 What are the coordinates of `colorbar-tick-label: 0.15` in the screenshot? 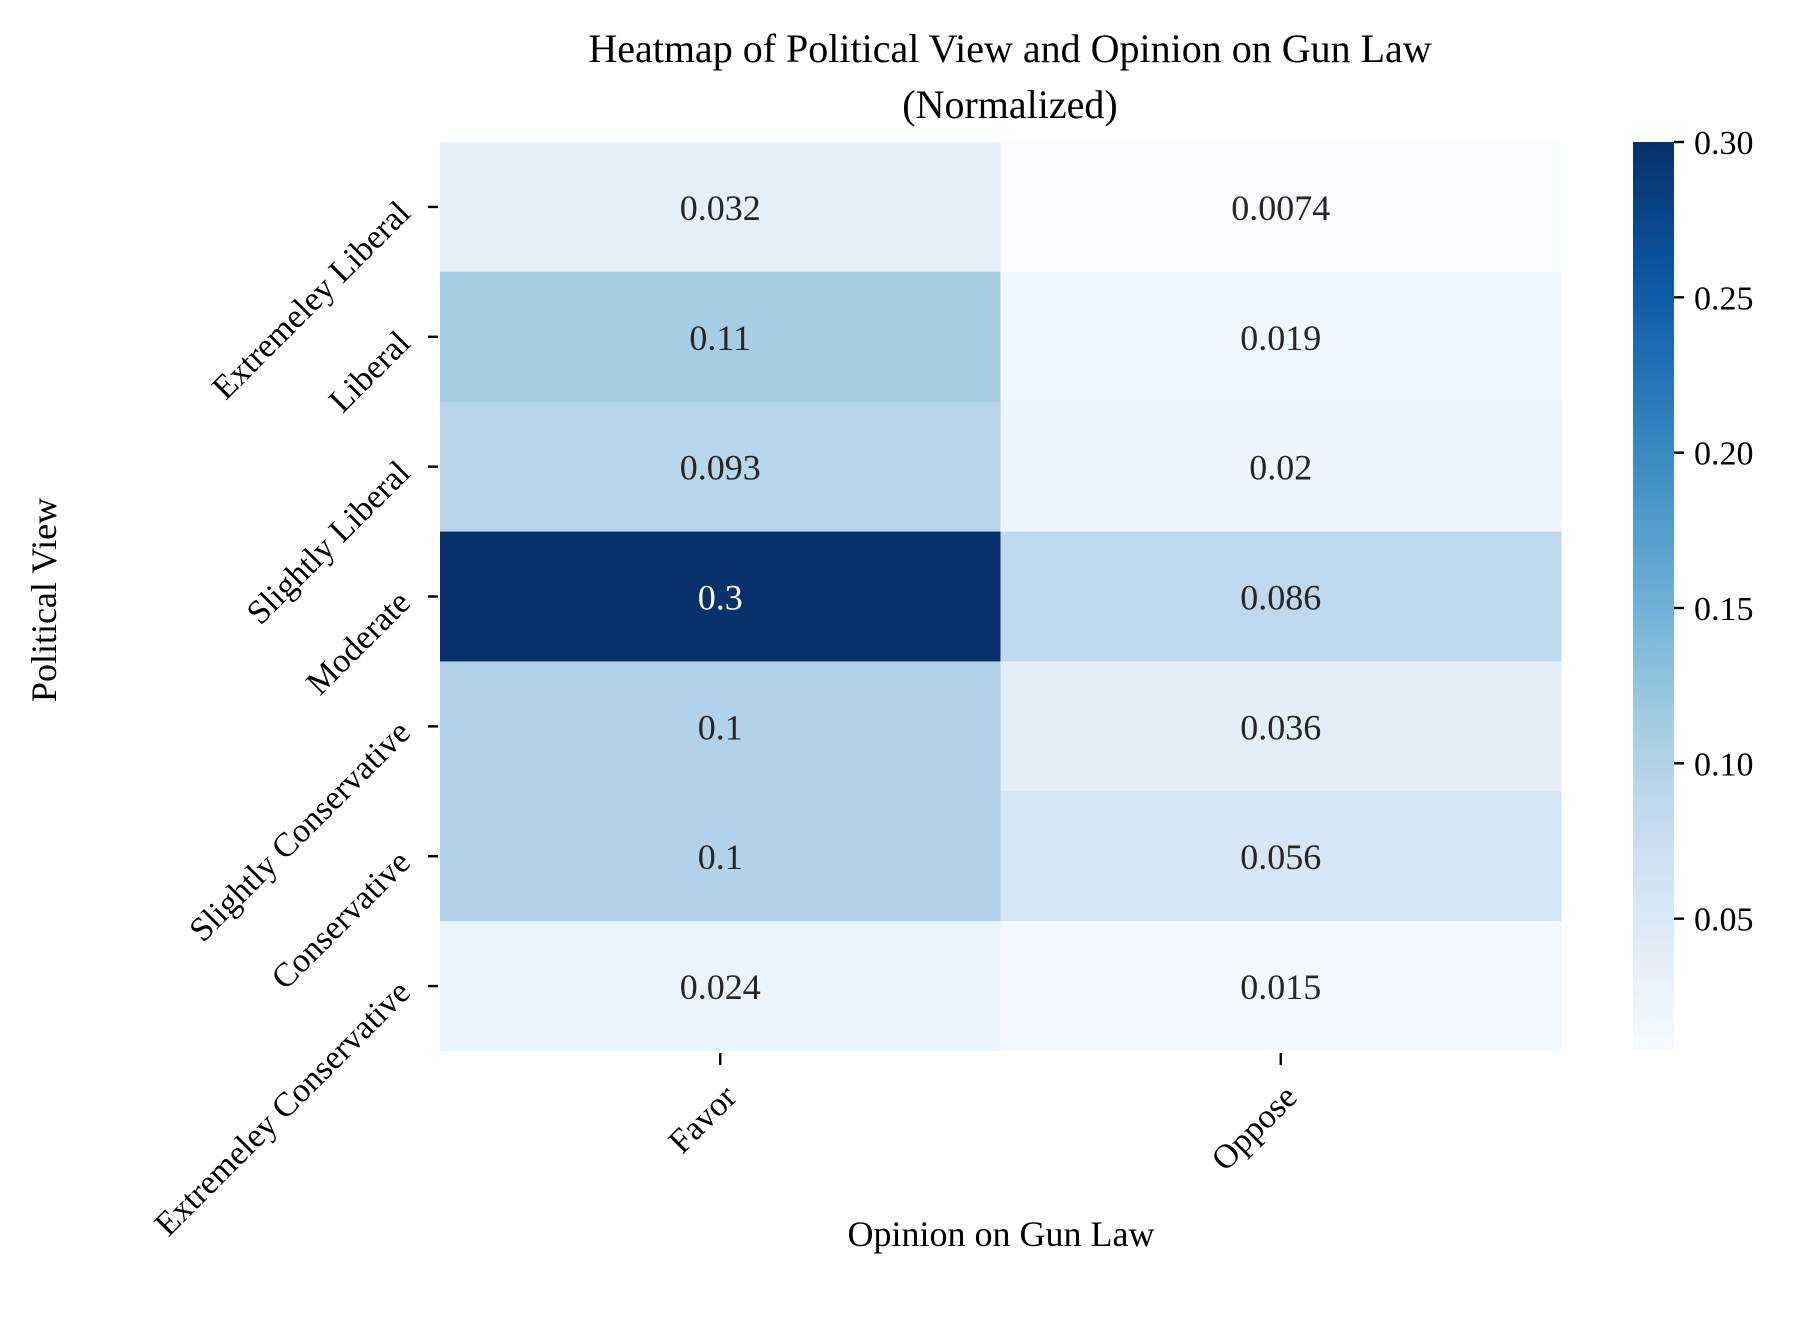 It's located at (1724, 609).